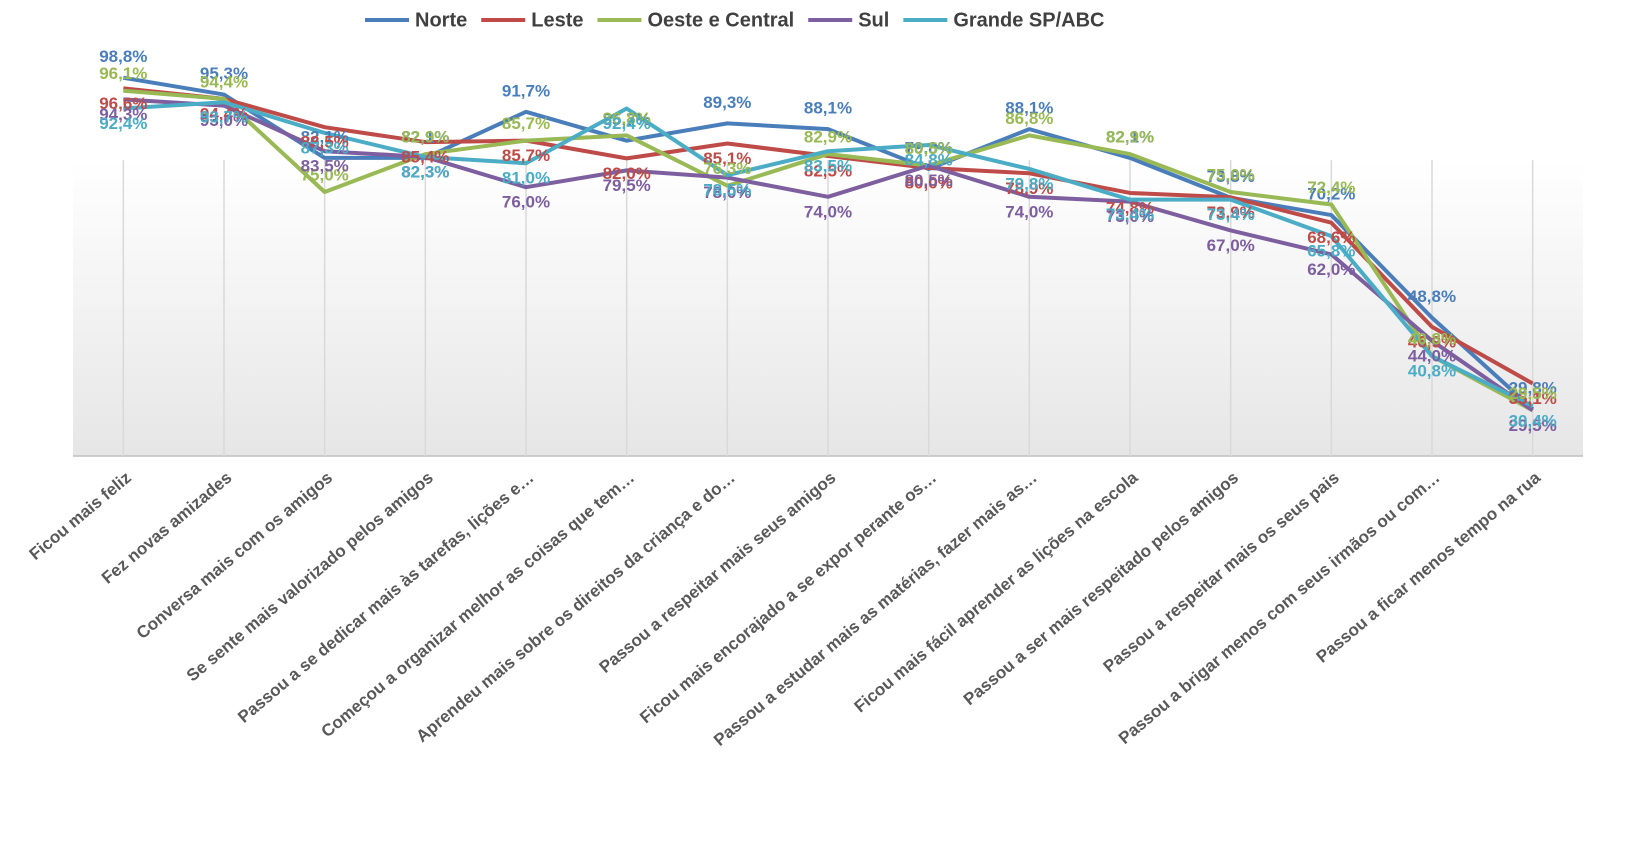 This screenshot has width=1649, height=866. I want to click on data-label: 82,3%, so click(425, 171).